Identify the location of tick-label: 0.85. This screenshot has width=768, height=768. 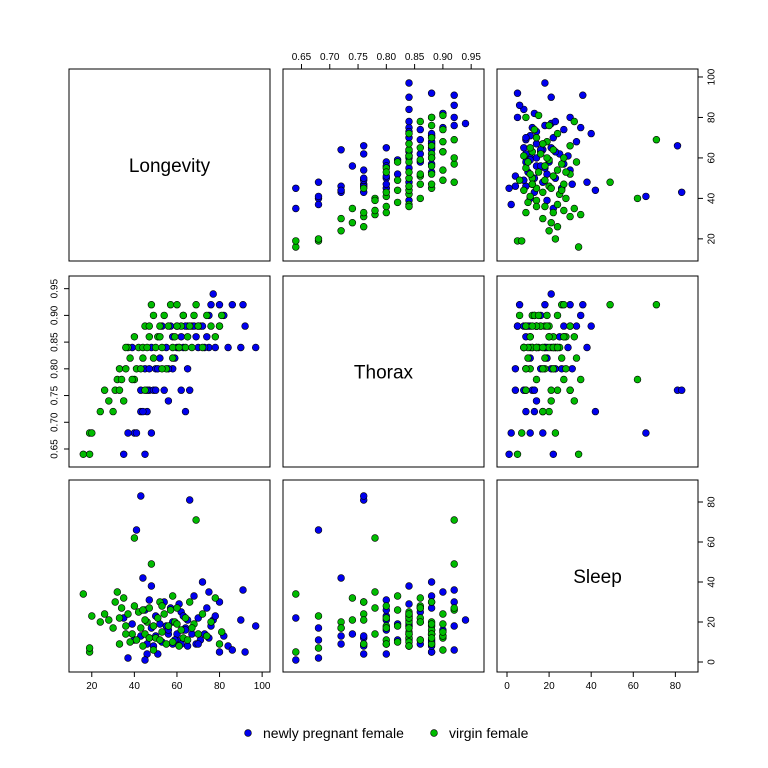
(55, 342).